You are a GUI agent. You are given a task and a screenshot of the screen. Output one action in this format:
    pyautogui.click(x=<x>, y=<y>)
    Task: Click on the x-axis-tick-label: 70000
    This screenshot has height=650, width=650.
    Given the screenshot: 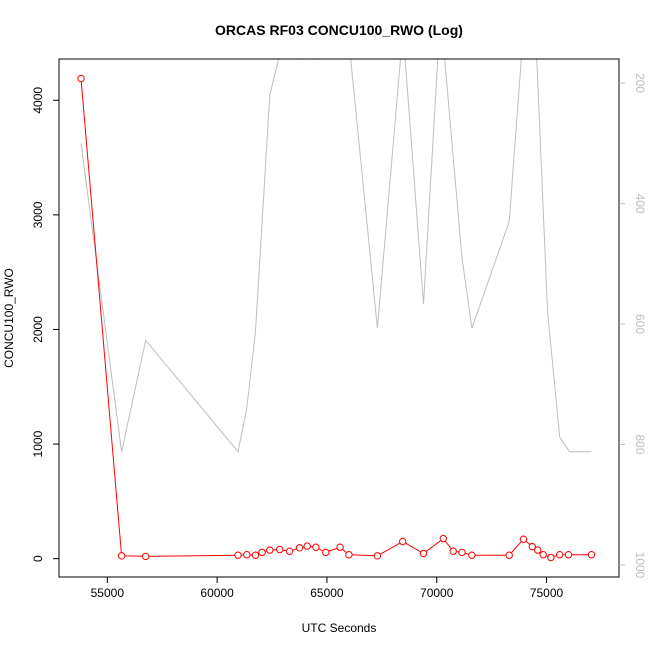 What is the action you would take?
    pyautogui.click(x=437, y=593)
    